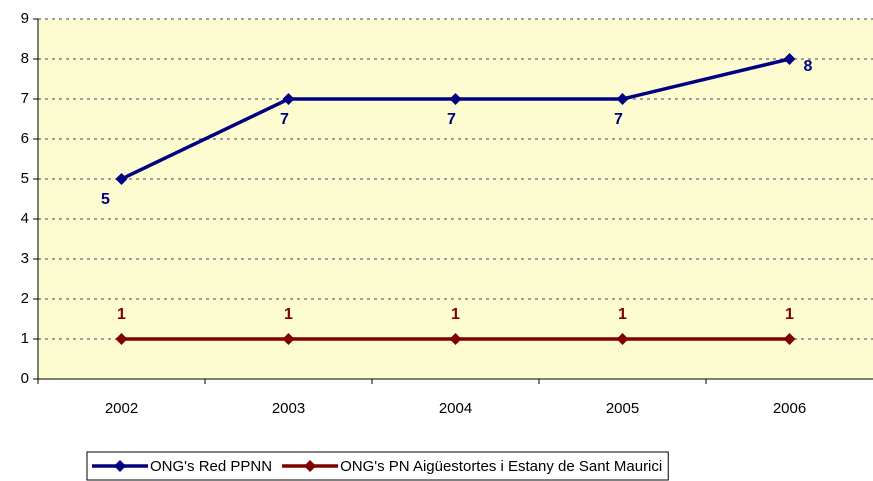 The width and height of the screenshot is (873, 481). Describe the element at coordinates (105, 199) in the screenshot. I see `data-label: 5` at that location.